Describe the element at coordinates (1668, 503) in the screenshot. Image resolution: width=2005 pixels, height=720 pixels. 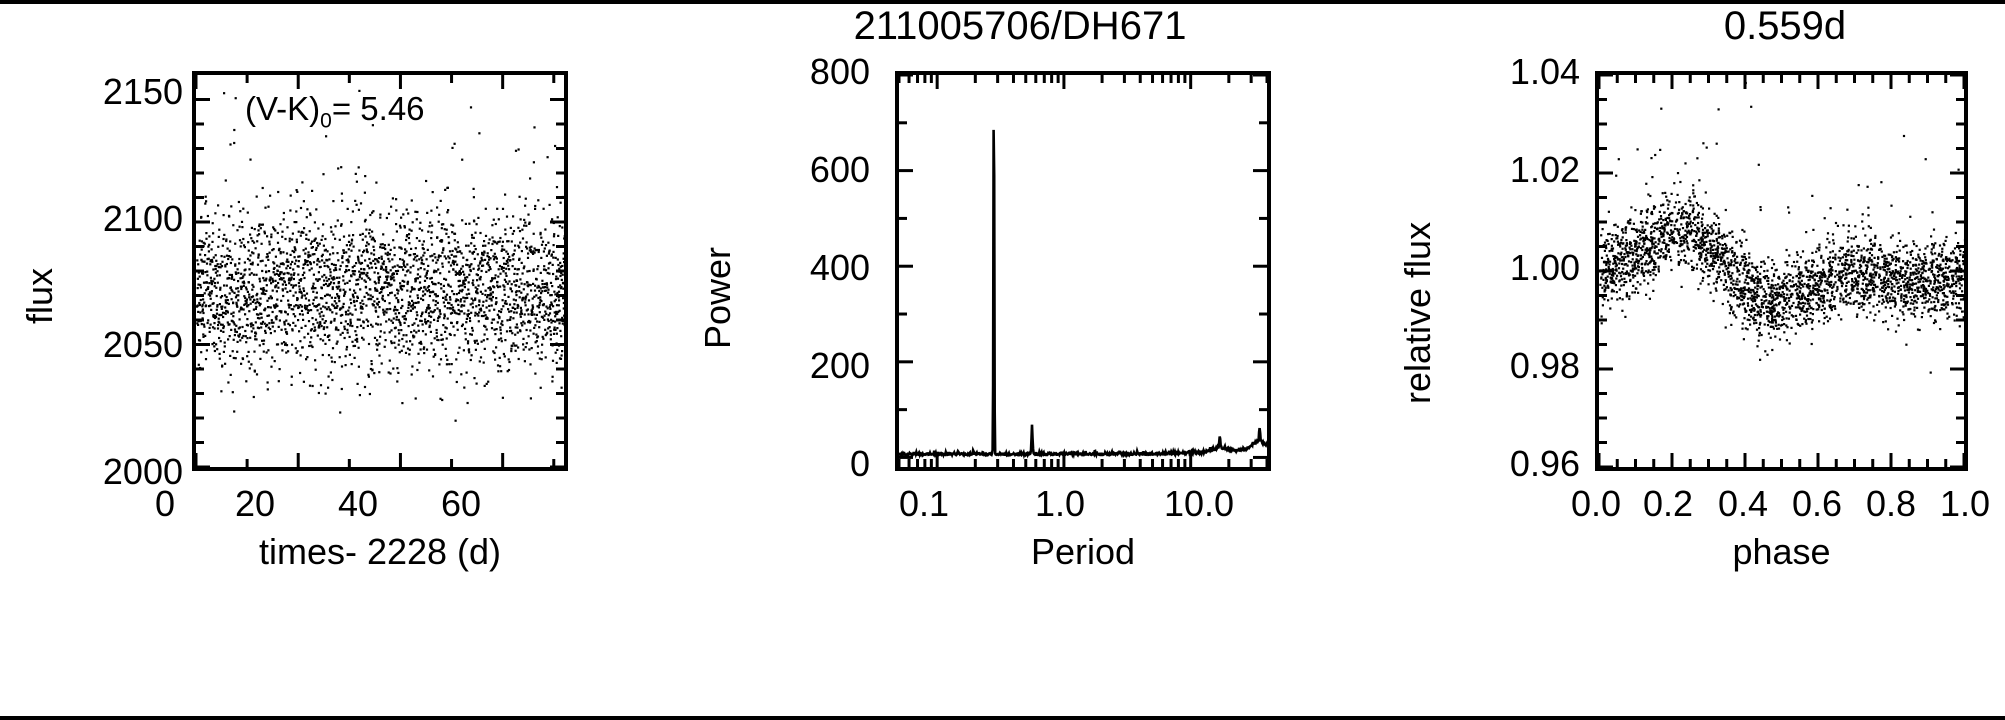
I see `xtick-ph-0p2: 0.2` at that location.